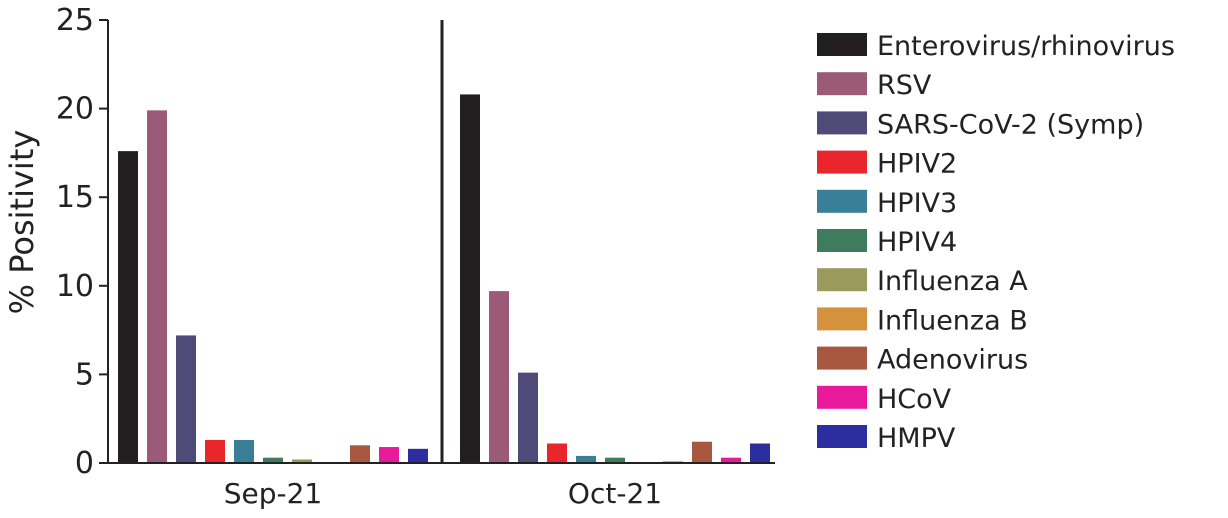  What do you see at coordinates (917, 203) in the screenshot?
I see `legend-label: HPIV3` at bounding box center [917, 203].